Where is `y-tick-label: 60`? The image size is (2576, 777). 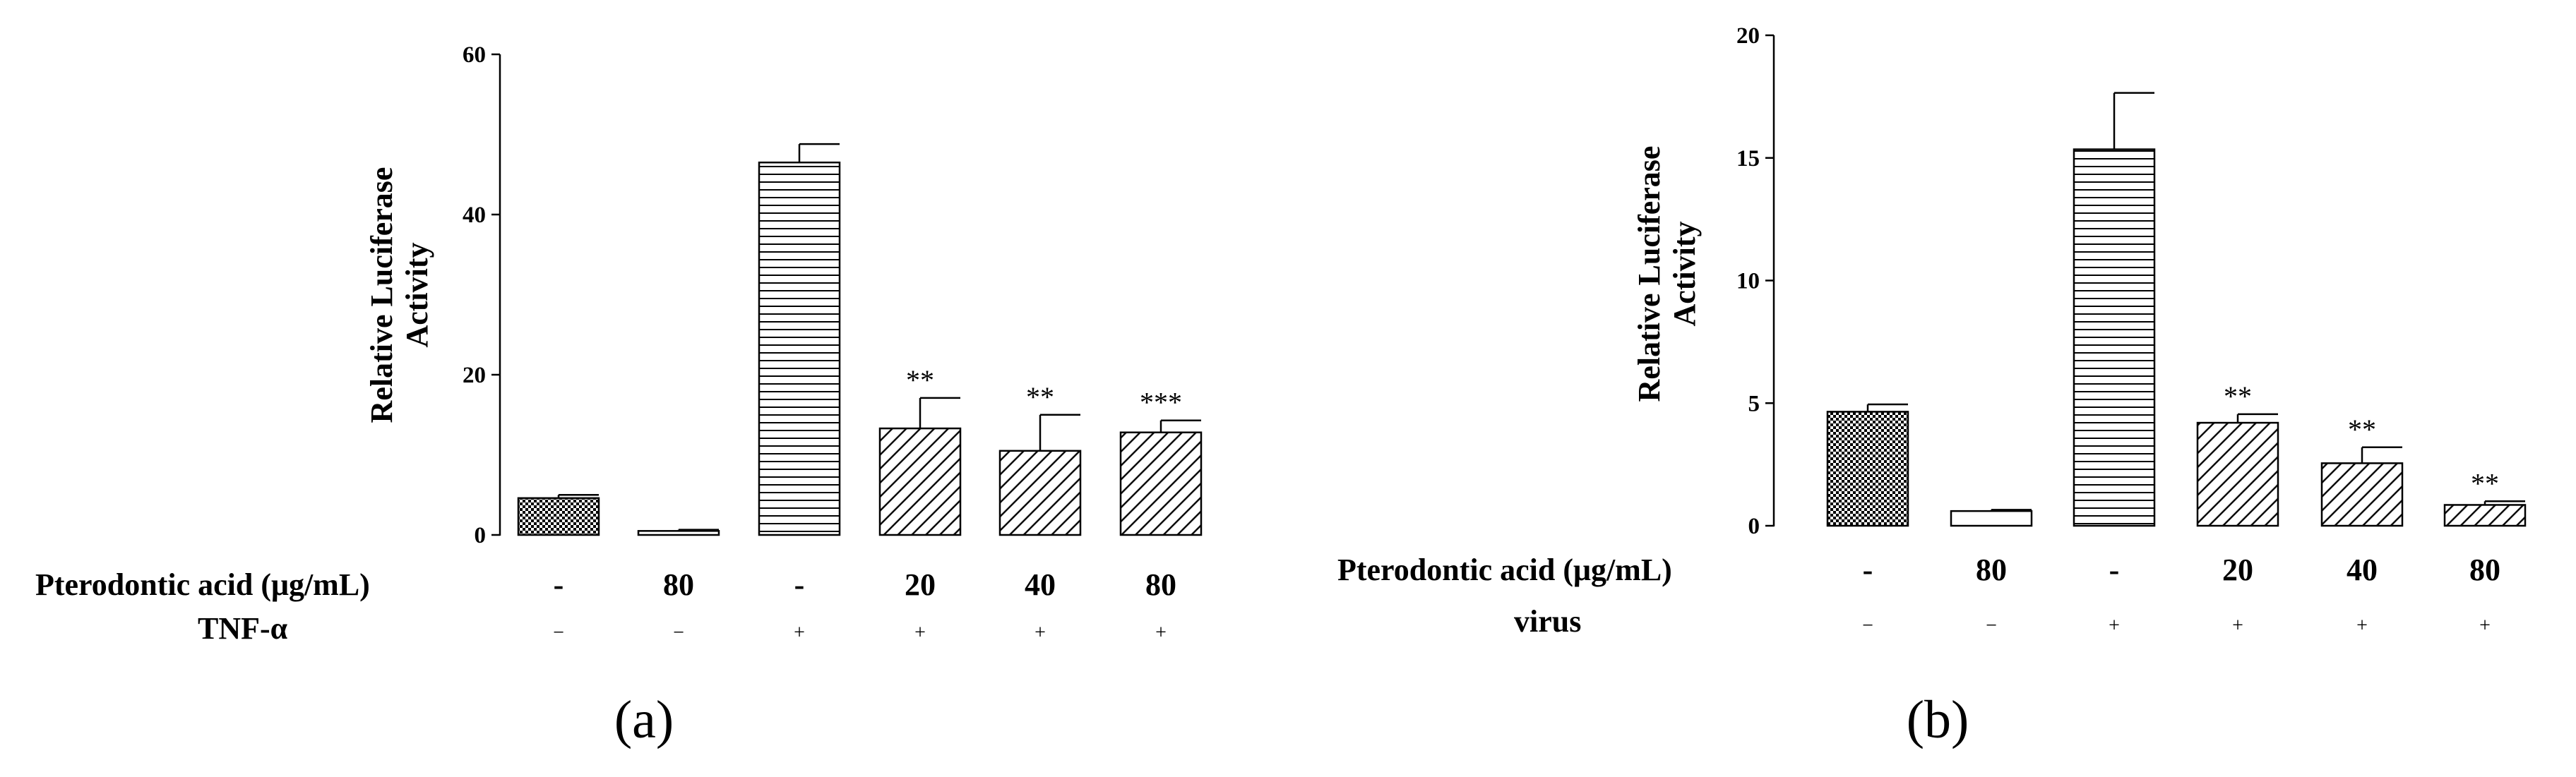
y-tick-label: 60 is located at coordinates (474, 55).